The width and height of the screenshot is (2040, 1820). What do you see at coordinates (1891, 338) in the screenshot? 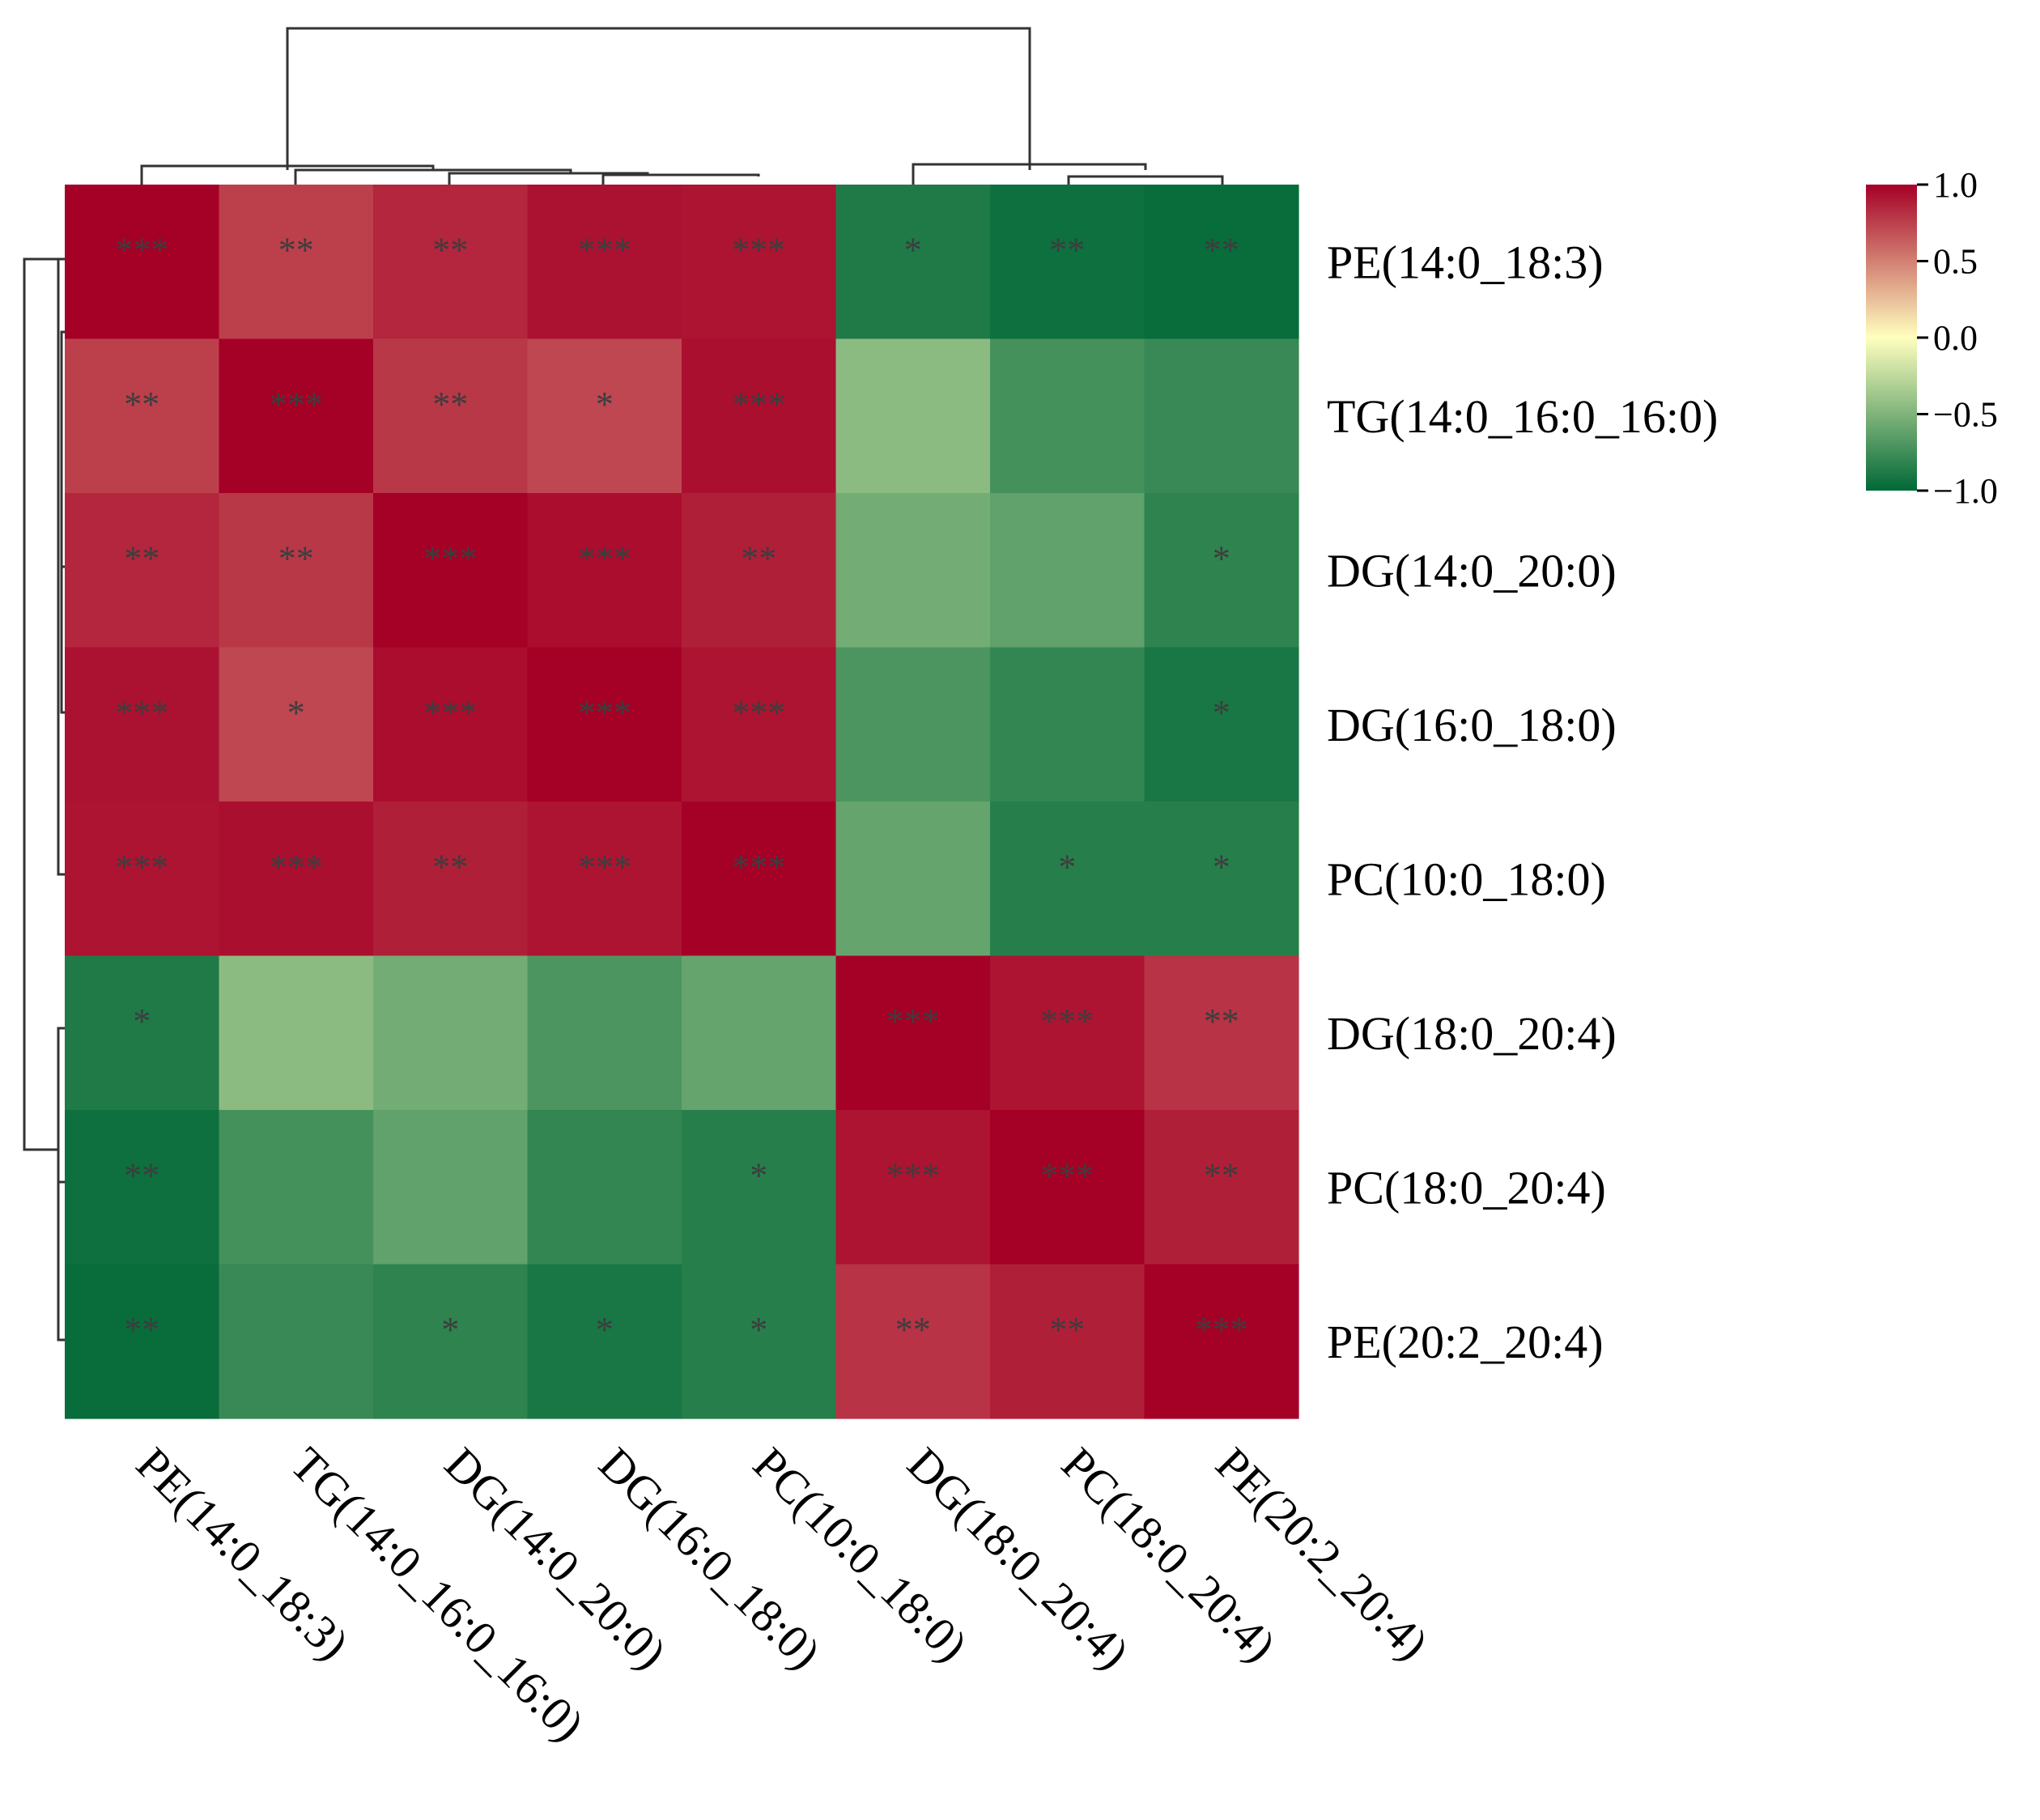
I see `colorbar-gradient` at bounding box center [1891, 338].